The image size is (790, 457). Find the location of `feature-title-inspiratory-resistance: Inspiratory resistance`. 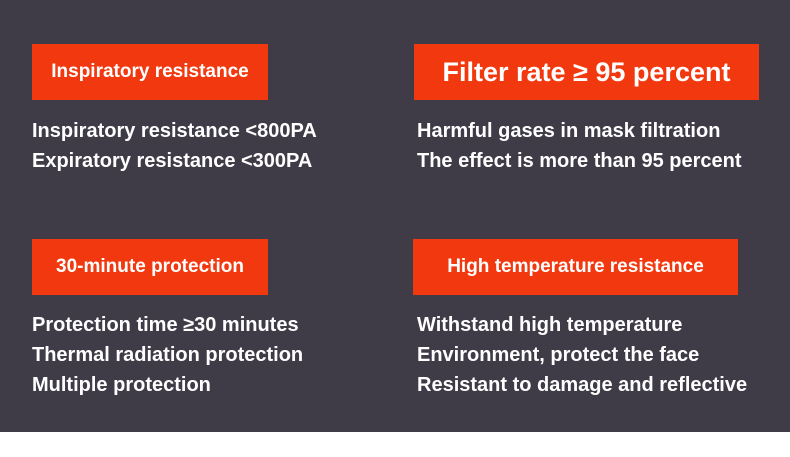

feature-title-inspiratory-resistance: Inspiratory resistance is located at coordinates (150, 72).